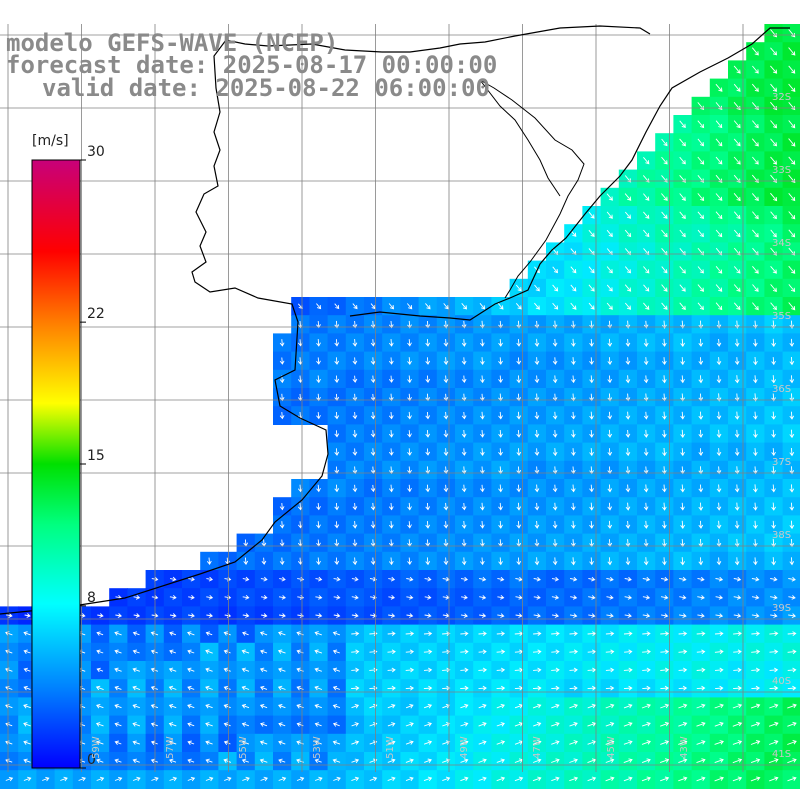 Image resolution: width=800 pixels, height=800 pixels. Describe the element at coordinates (91, 597) in the screenshot. I see `colorbar-tick-label: 8` at that location.